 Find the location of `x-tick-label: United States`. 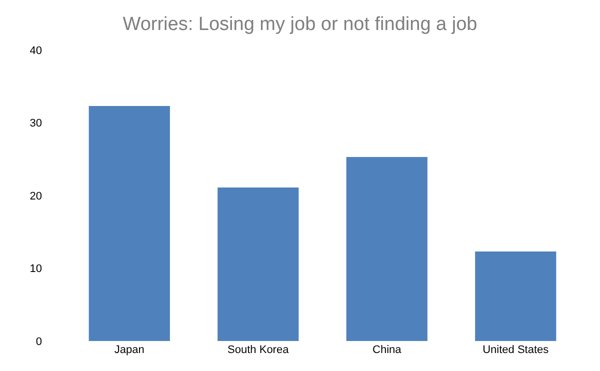

x-tick-label: United States is located at coordinates (516, 350).